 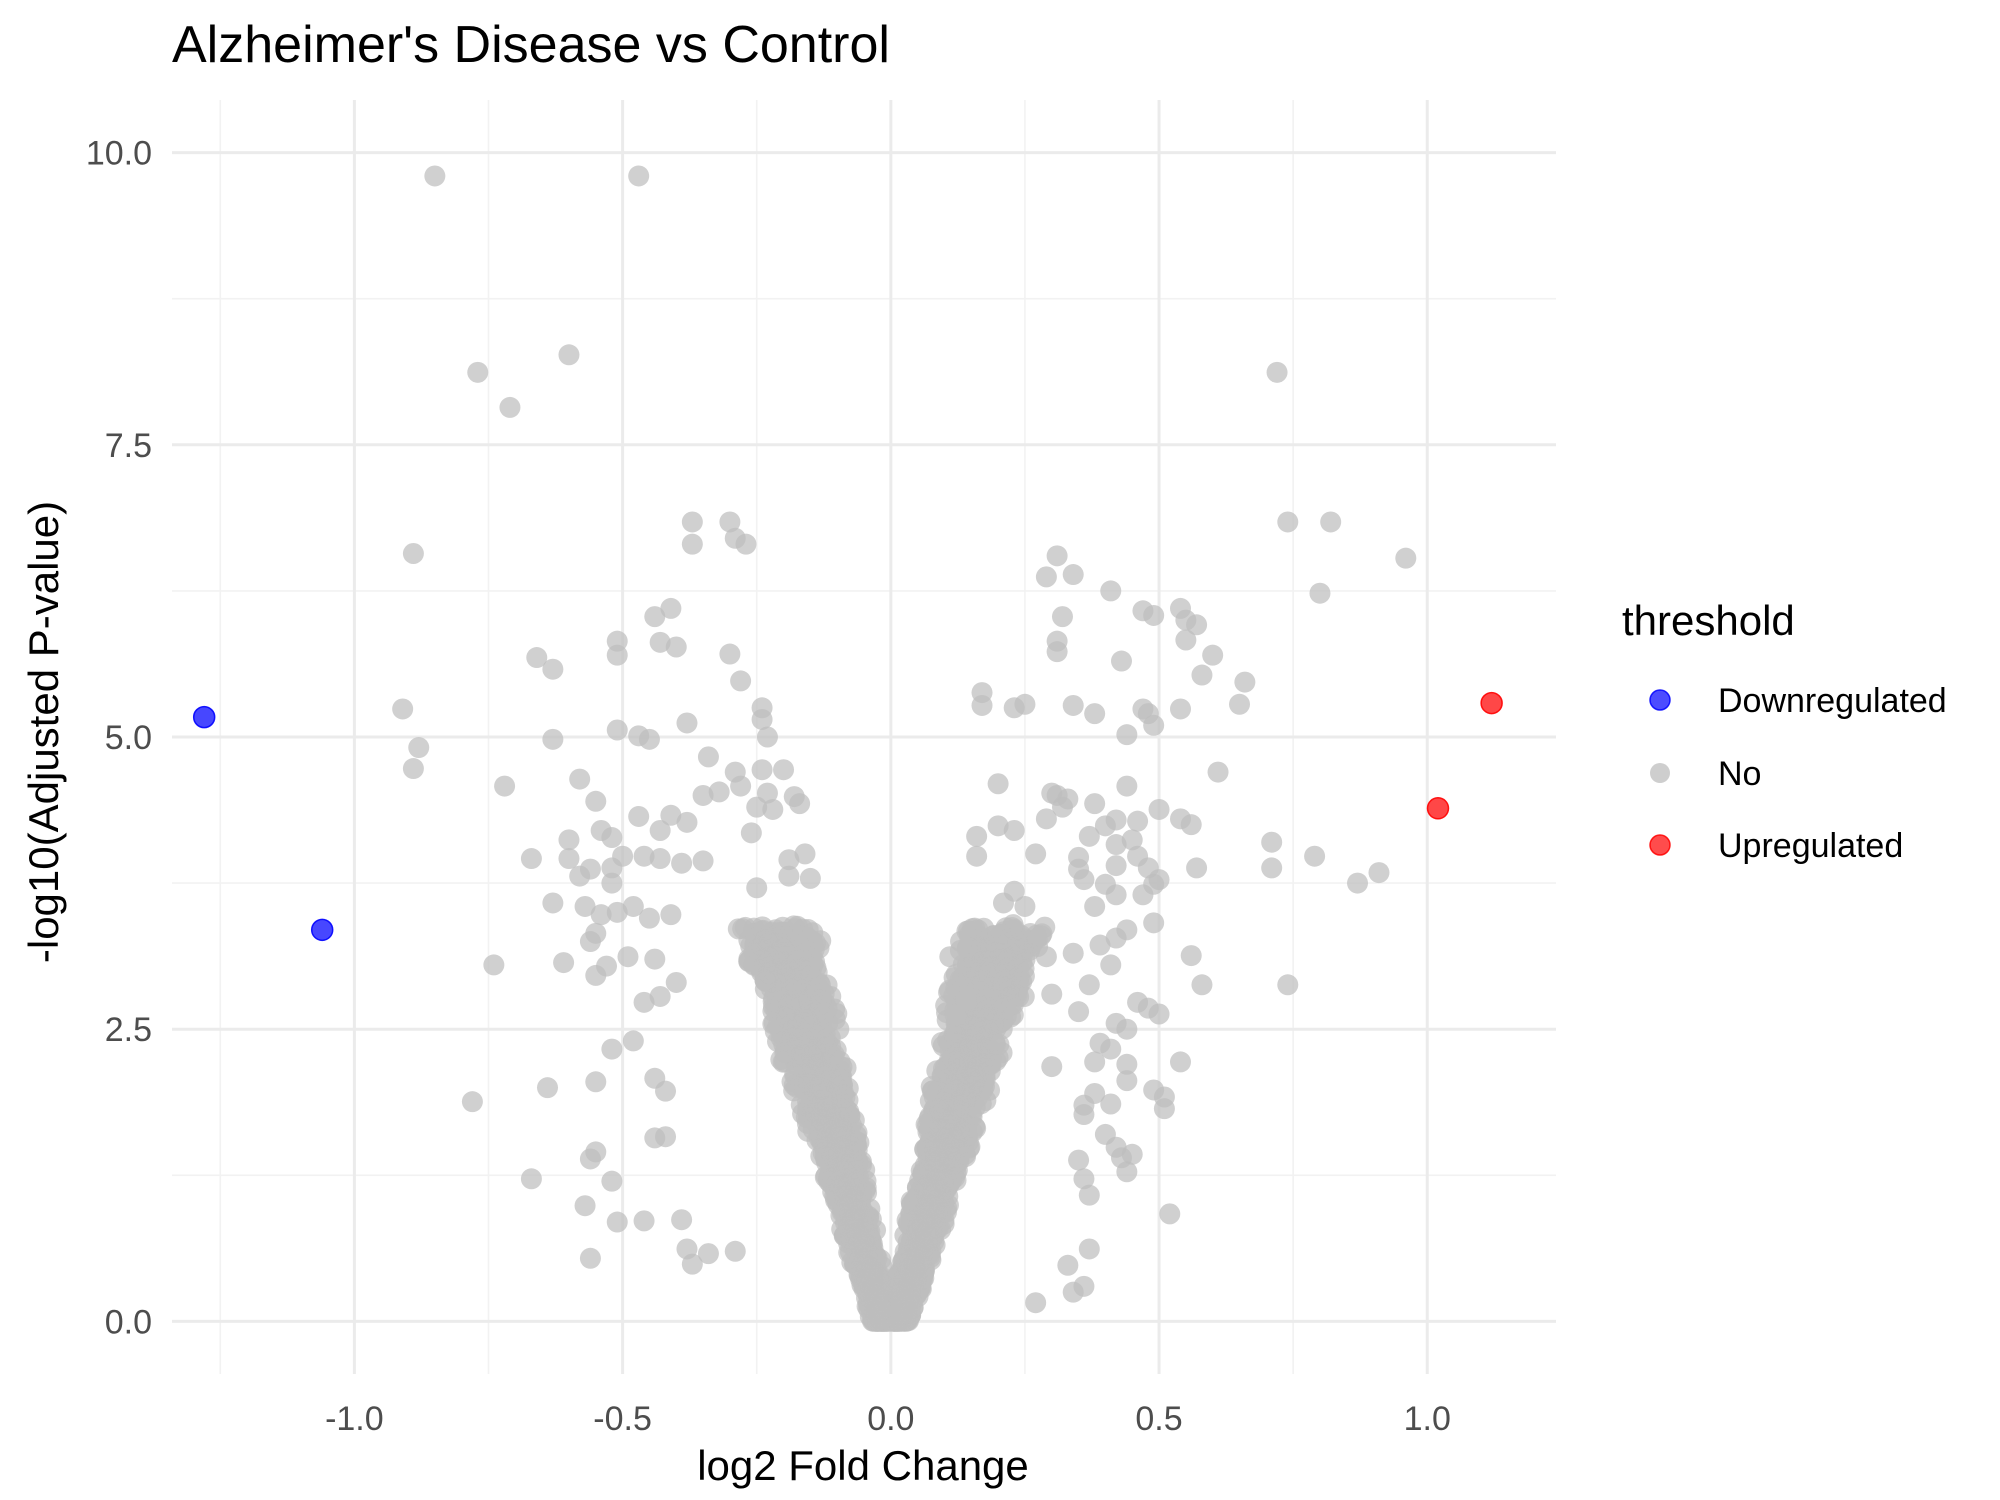 I want to click on y-tick-label: 2.5, so click(x=128, y=1030).